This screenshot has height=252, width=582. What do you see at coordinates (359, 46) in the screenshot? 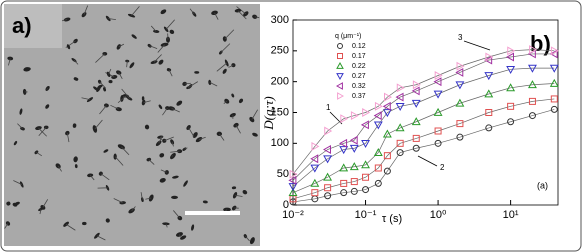
I see `legend-label: 0.12` at bounding box center [359, 46].